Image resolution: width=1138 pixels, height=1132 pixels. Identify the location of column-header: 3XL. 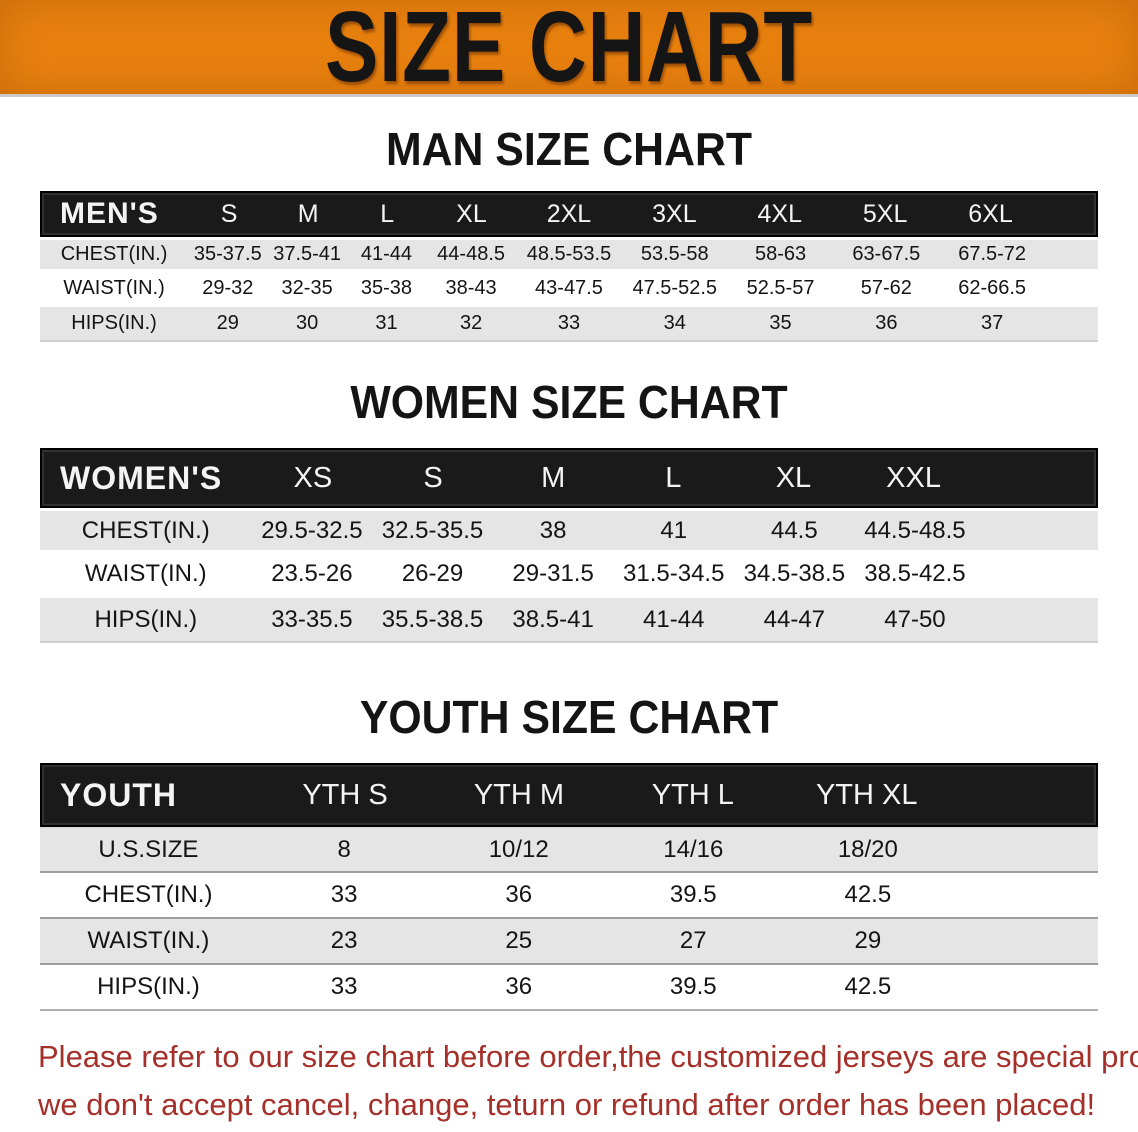
(674, 213).